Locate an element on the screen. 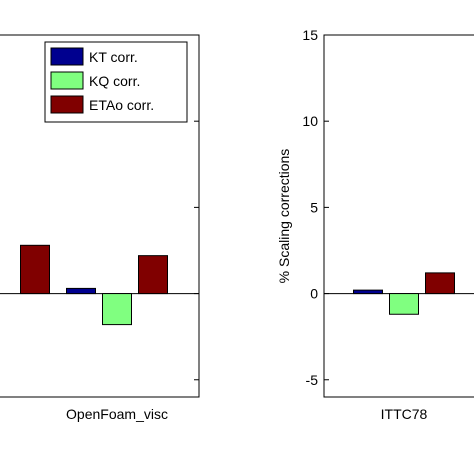  legend: KT corr. KQ corr. ETAo corr. is located at coordinates (116, 82).